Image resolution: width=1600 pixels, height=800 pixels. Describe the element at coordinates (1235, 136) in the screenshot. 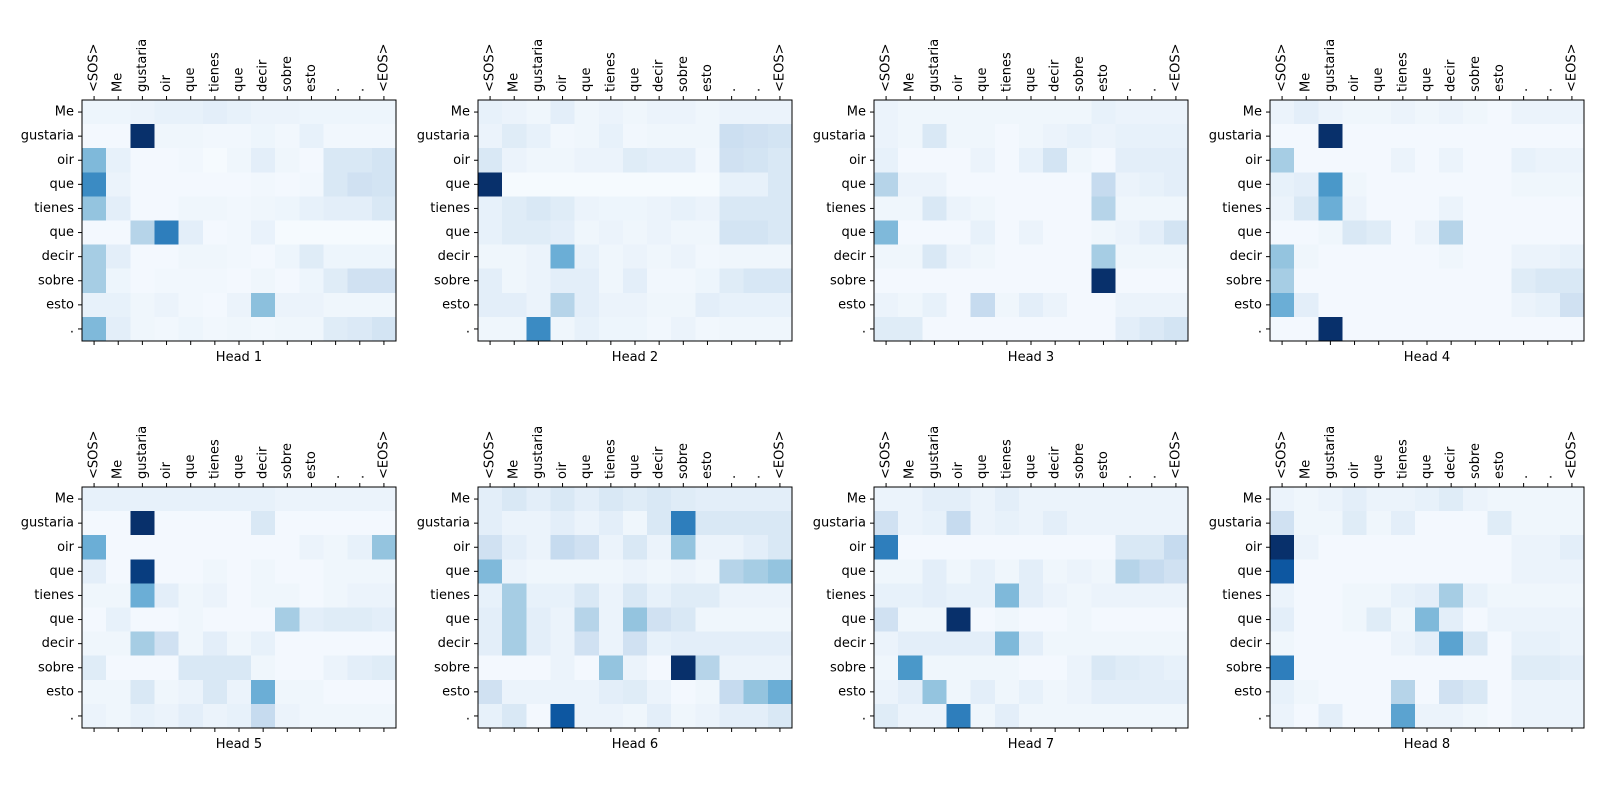

I see `y-tick-label: gustaria` at that location.